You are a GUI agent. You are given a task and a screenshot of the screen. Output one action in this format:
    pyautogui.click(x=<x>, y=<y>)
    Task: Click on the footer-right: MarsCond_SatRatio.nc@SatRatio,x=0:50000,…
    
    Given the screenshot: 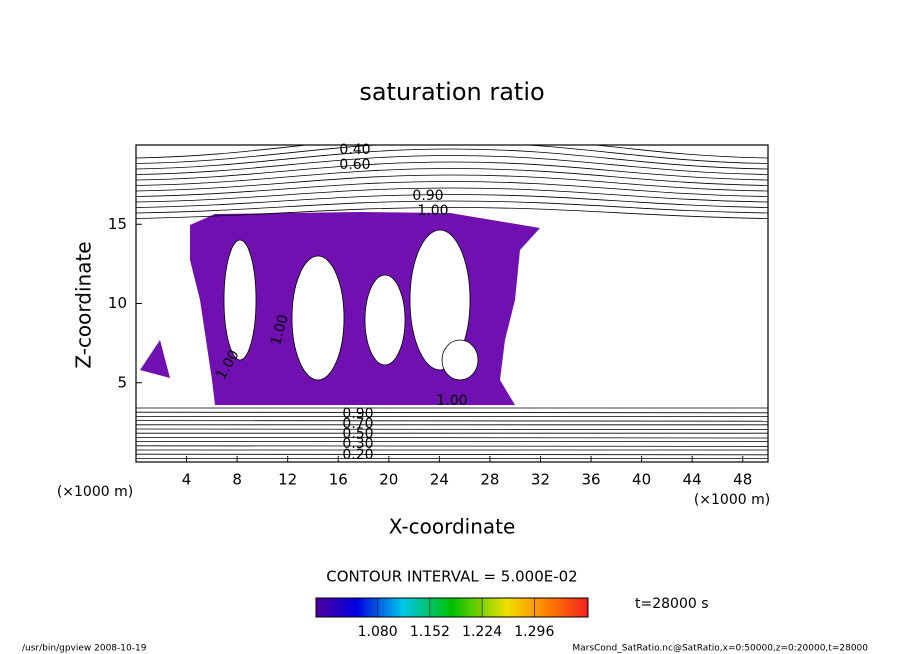 What is the action you would take?
    pyautogui.click(x=720, y=649)
    